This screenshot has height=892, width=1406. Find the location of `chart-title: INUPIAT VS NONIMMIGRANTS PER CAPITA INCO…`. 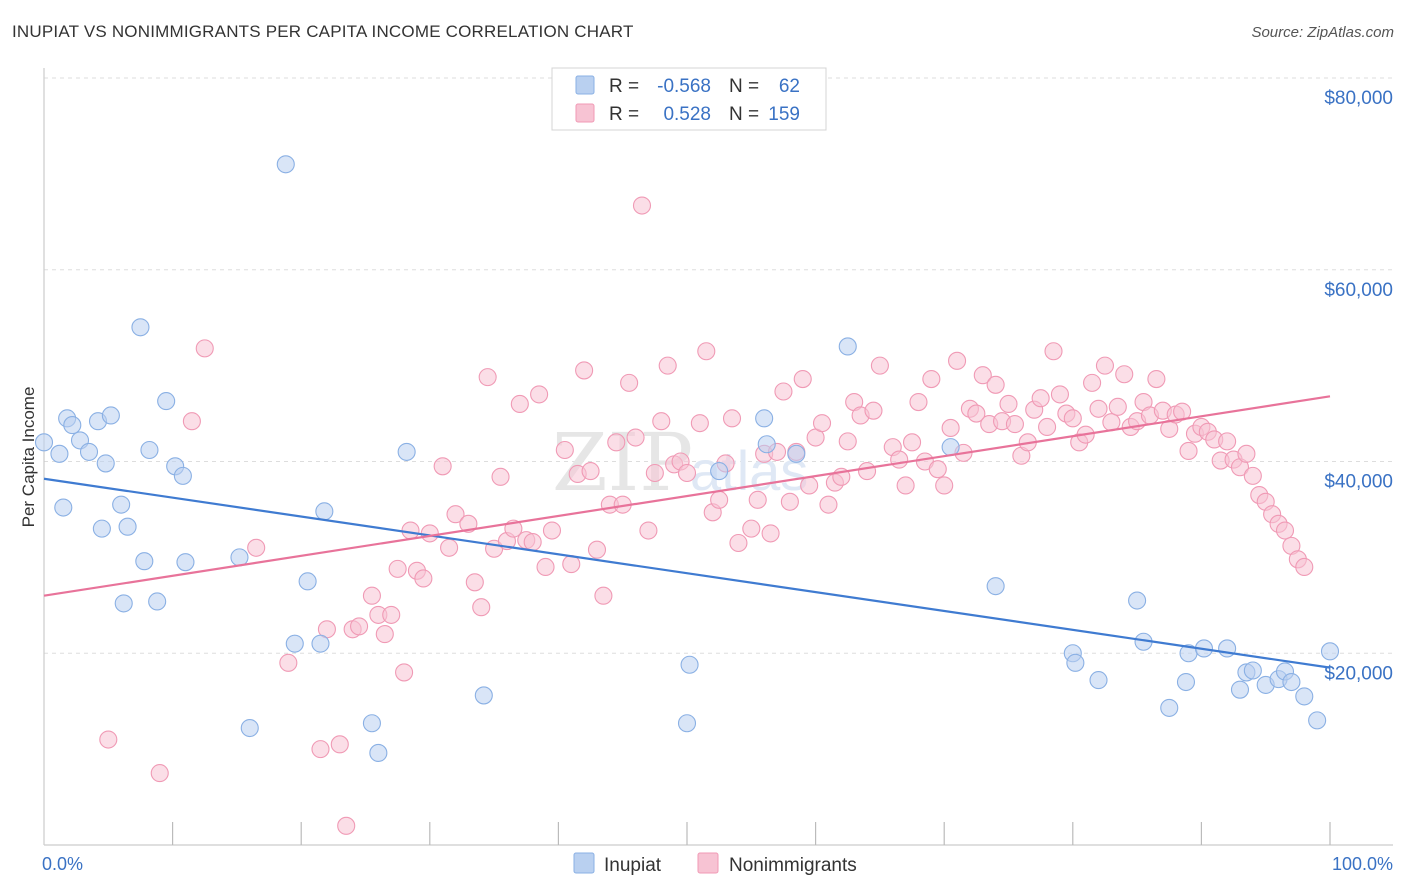

chart-title: INUPIAT VS NONIMMIGRANTS PER CAPITA INCO… is located at coordinates (323, 31).